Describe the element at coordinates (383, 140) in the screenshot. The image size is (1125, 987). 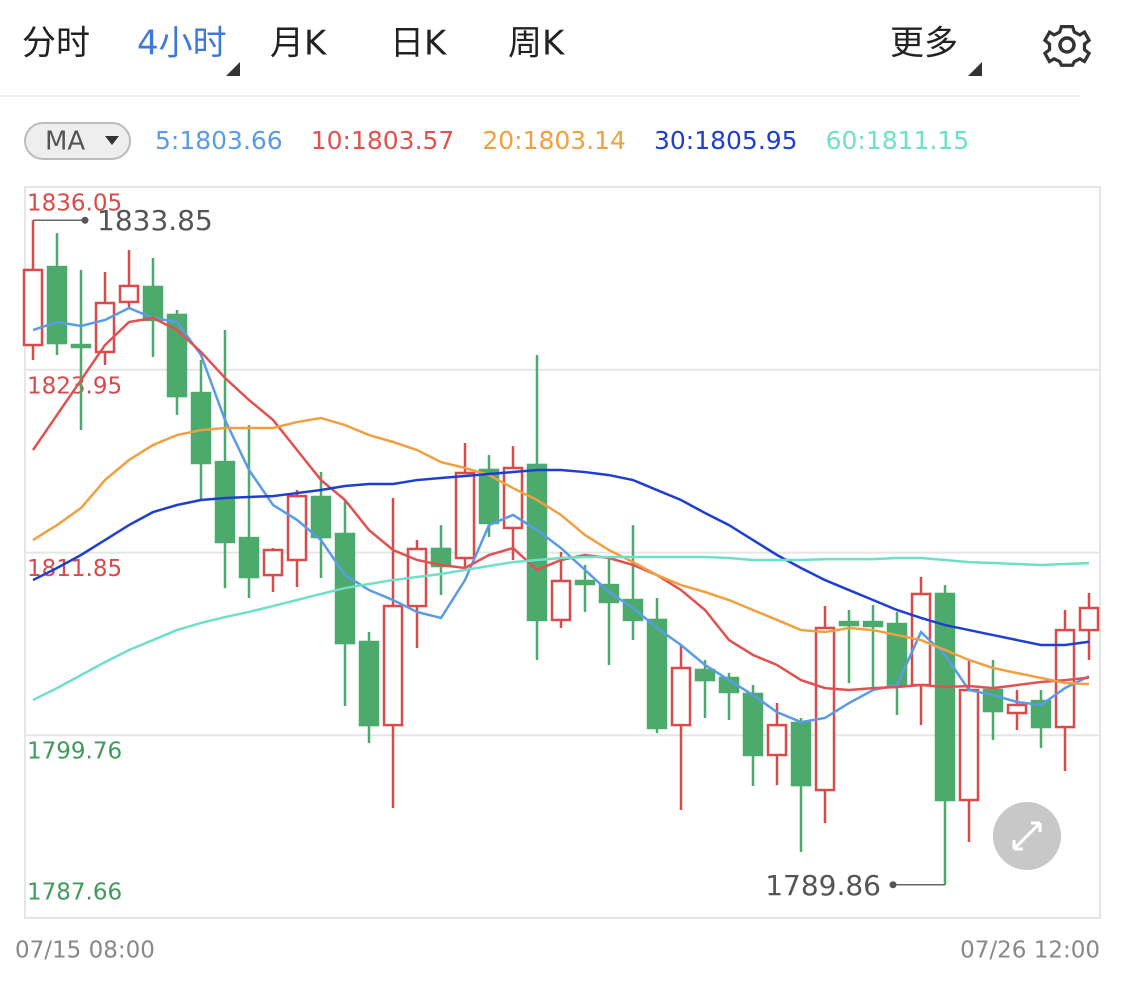
I see `legend-entry: 10:1803.57` at that location.